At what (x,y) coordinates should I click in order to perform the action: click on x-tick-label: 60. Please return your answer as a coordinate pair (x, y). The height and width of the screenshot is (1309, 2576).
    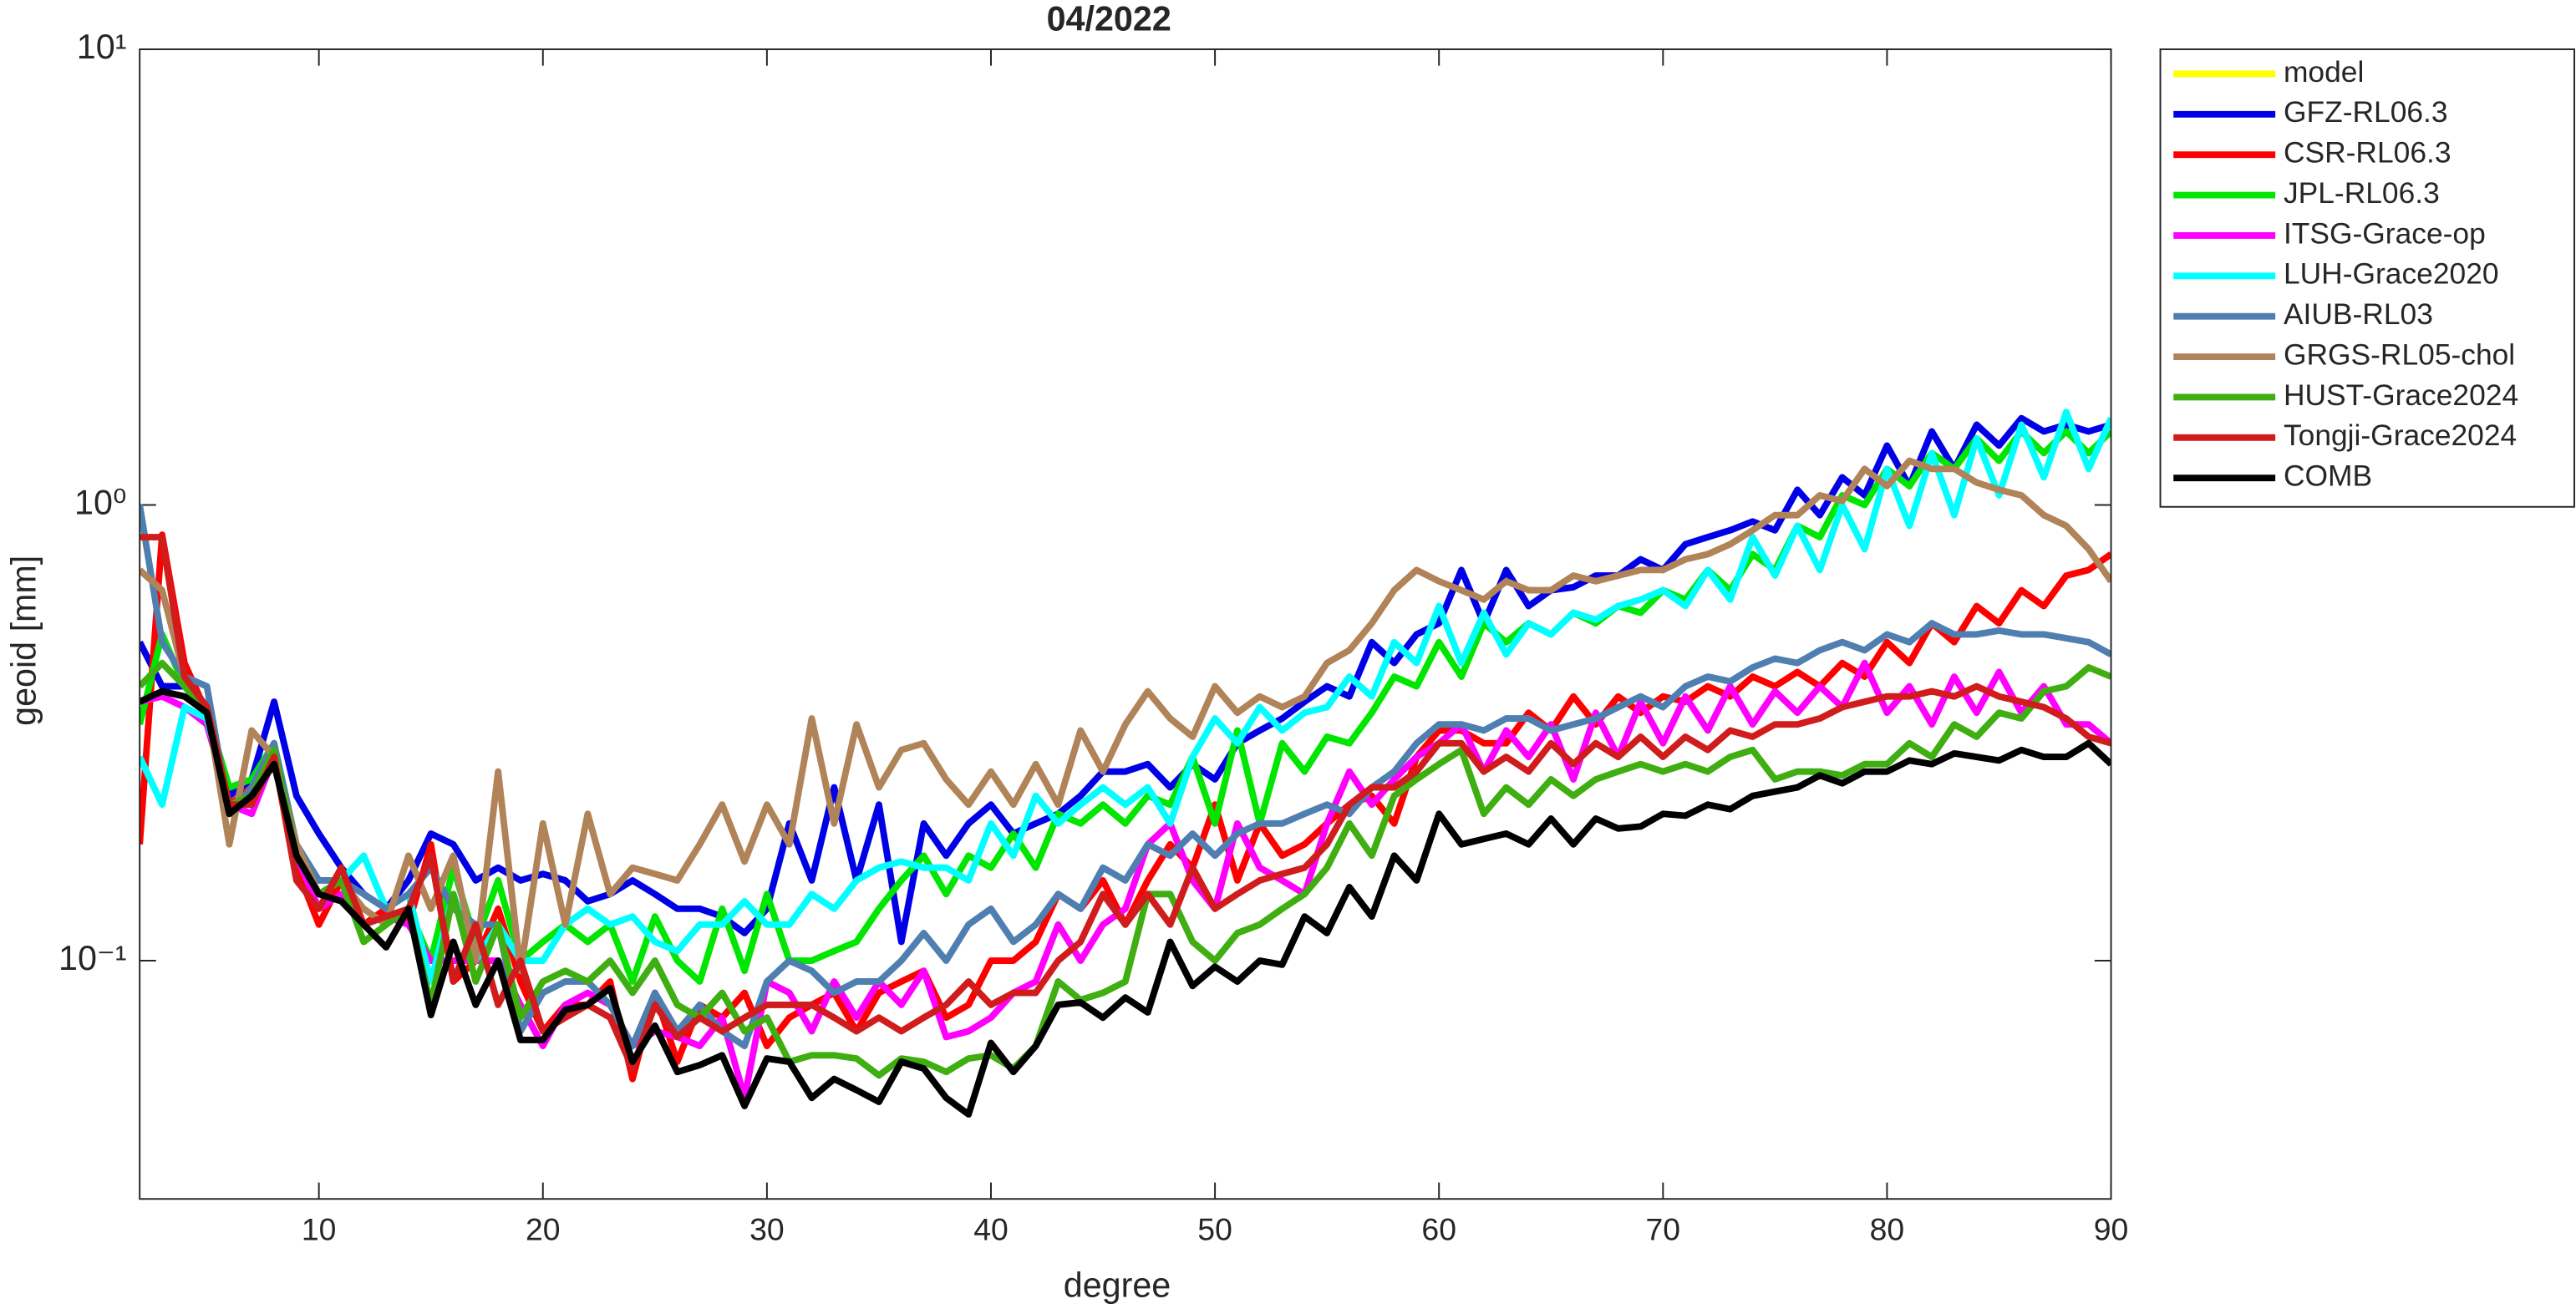
    Looking at the image, I should click on (1438, 1228).